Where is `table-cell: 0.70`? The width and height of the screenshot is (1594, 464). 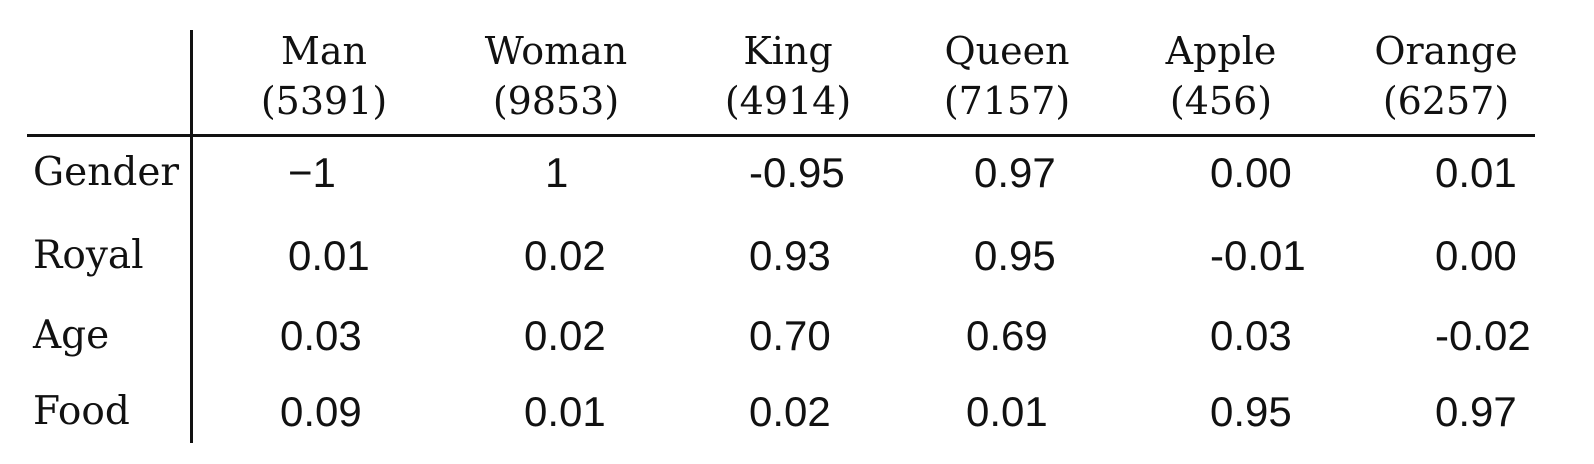 table-cell: 0.70 is located at coordinates (790, 335).